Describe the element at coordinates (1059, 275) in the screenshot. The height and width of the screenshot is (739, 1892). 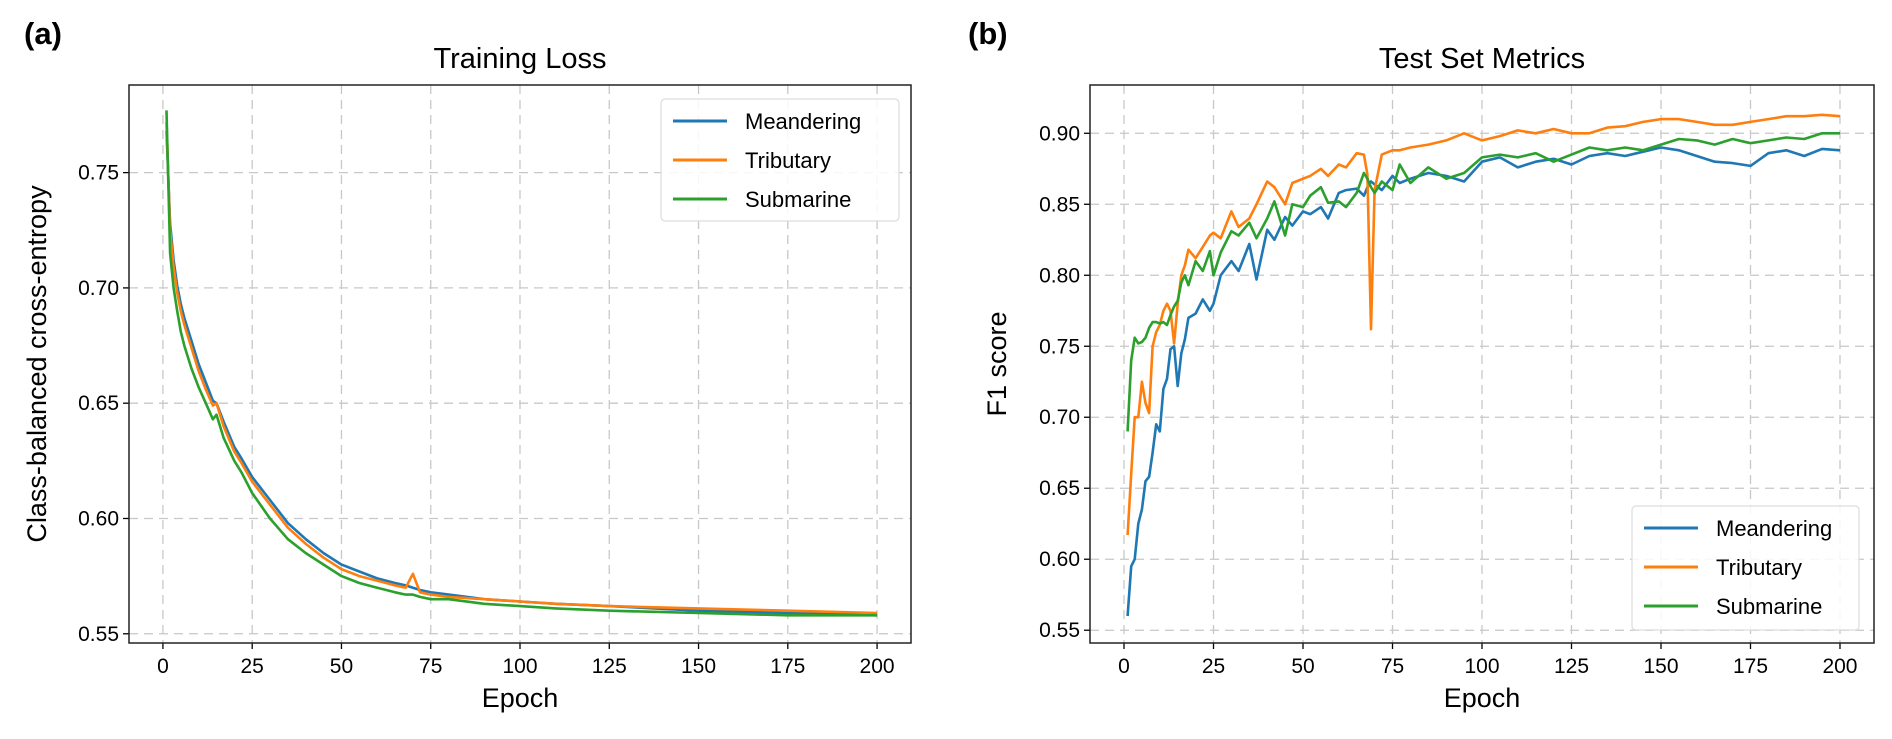
I see `y-tick-label: 0.80` at that location.